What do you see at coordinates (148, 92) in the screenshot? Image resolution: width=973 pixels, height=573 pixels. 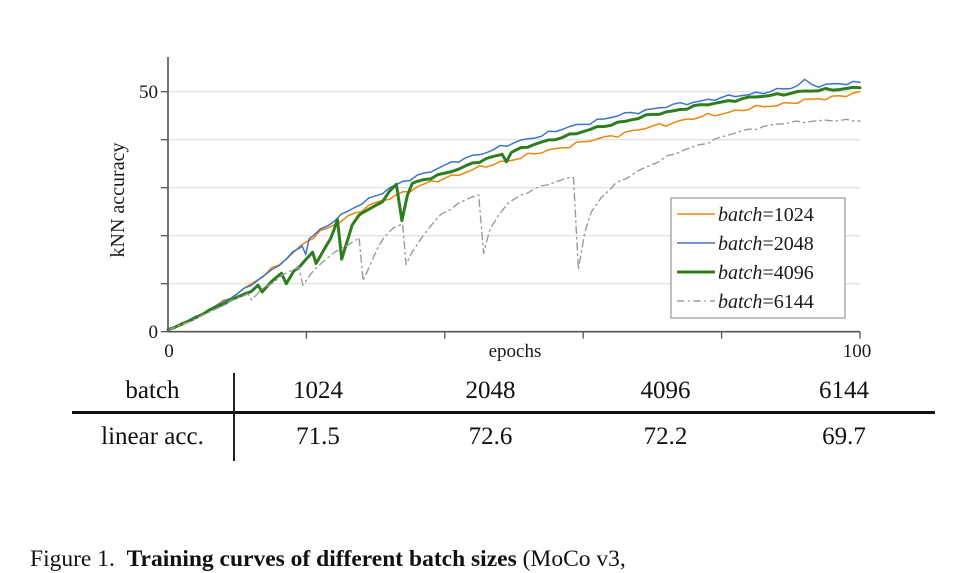 I see `y-tick-label-50: 50` at bounding box center [148, 92].